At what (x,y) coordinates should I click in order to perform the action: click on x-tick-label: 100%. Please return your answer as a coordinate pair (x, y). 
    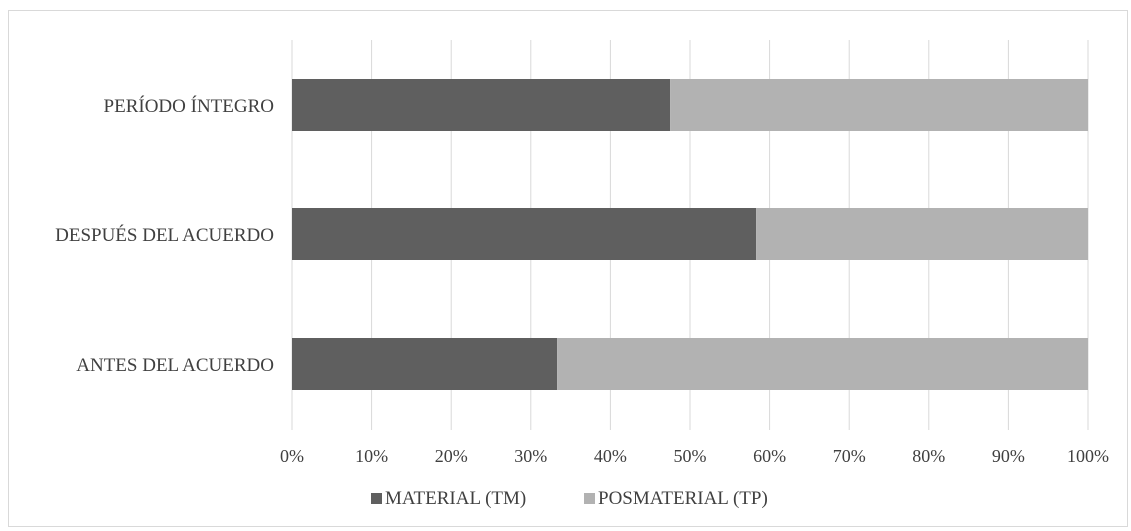
    Looking at the image, I should click on (1088, 456).